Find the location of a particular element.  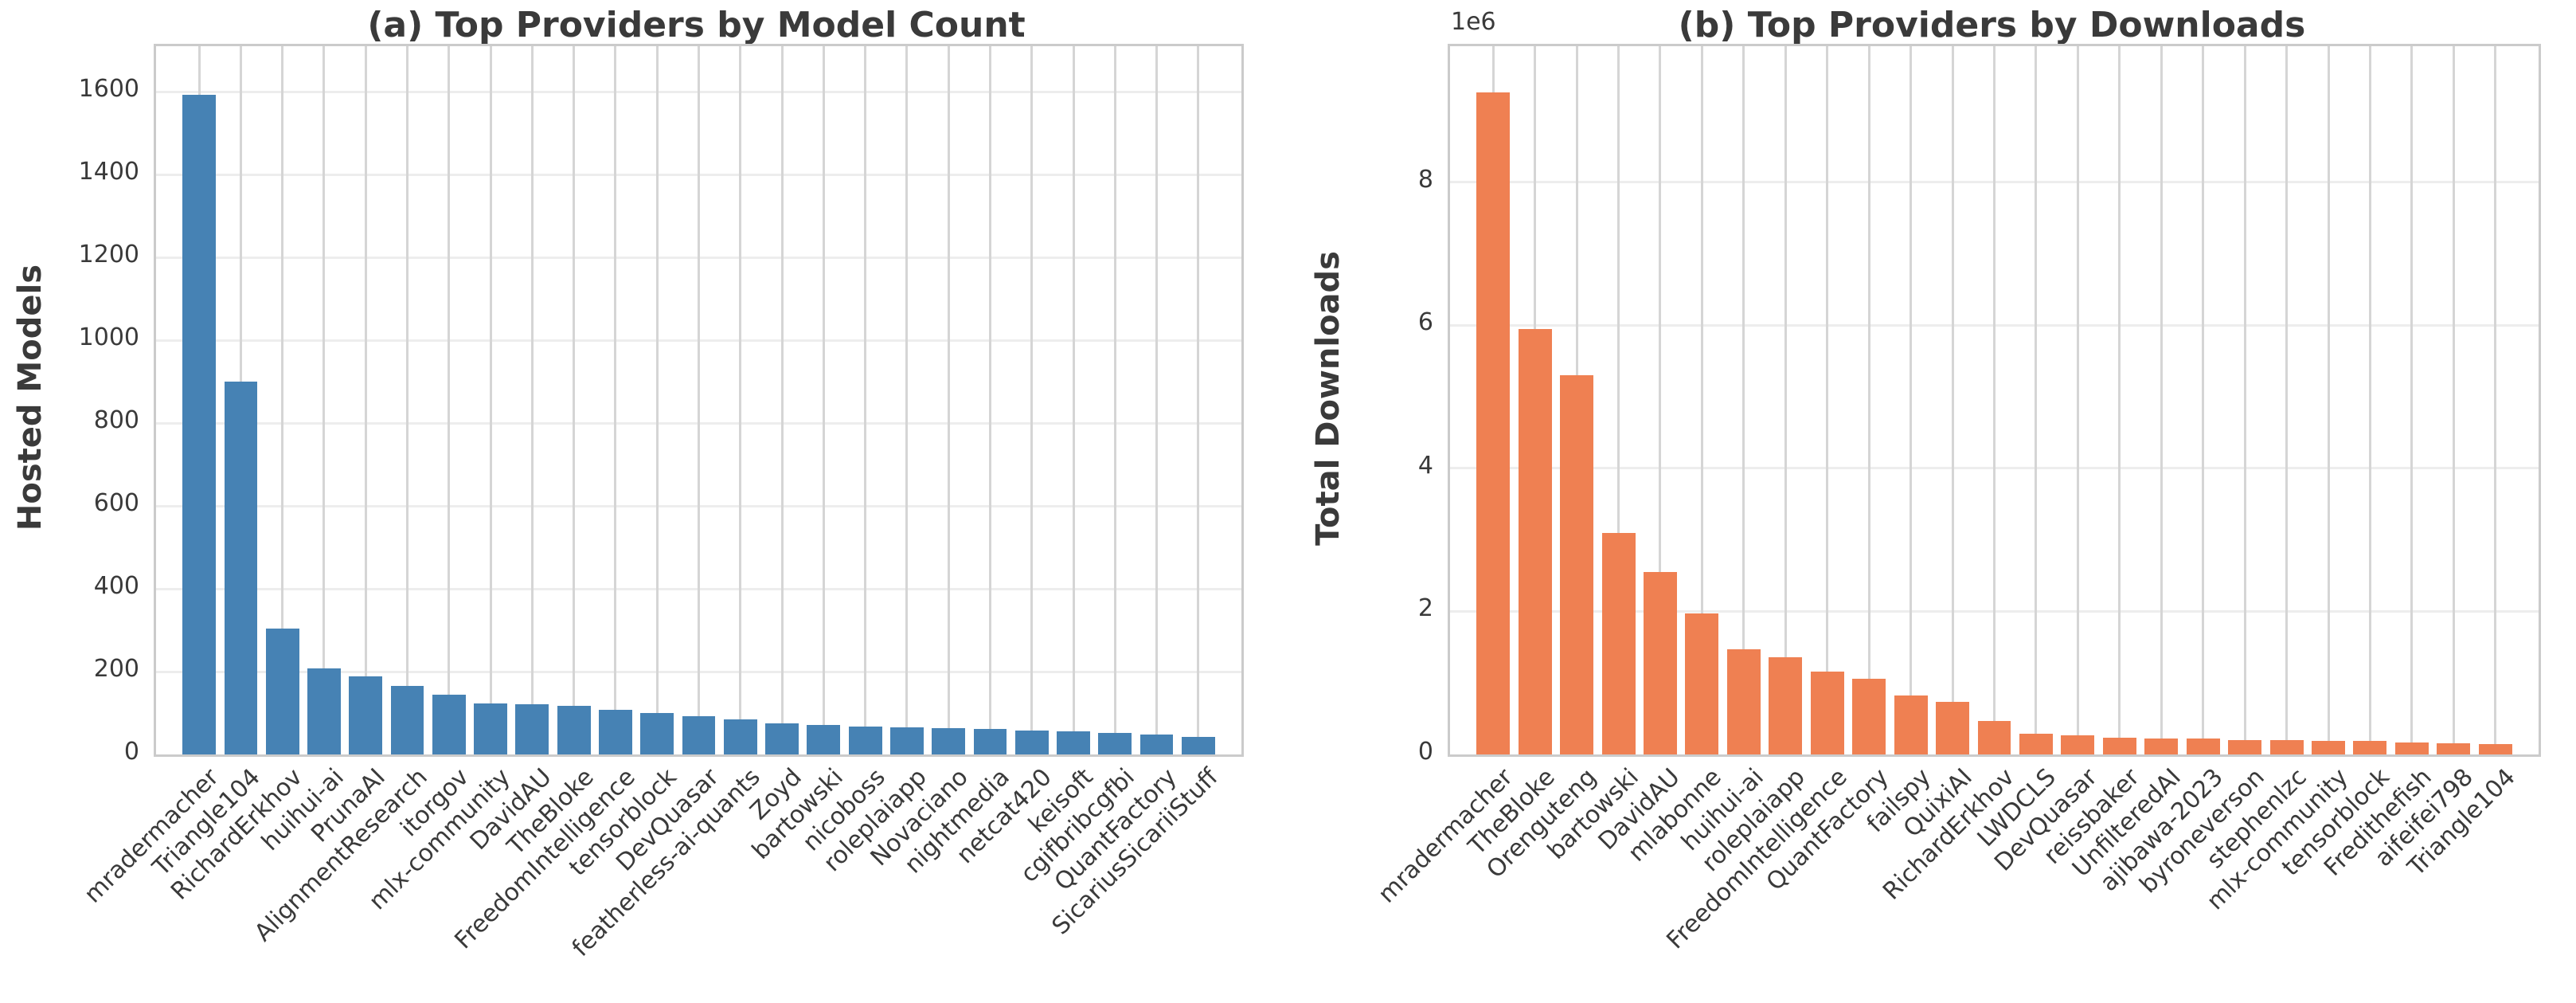

bar-UnfilteredAI is located at coordinates (2161, 746).